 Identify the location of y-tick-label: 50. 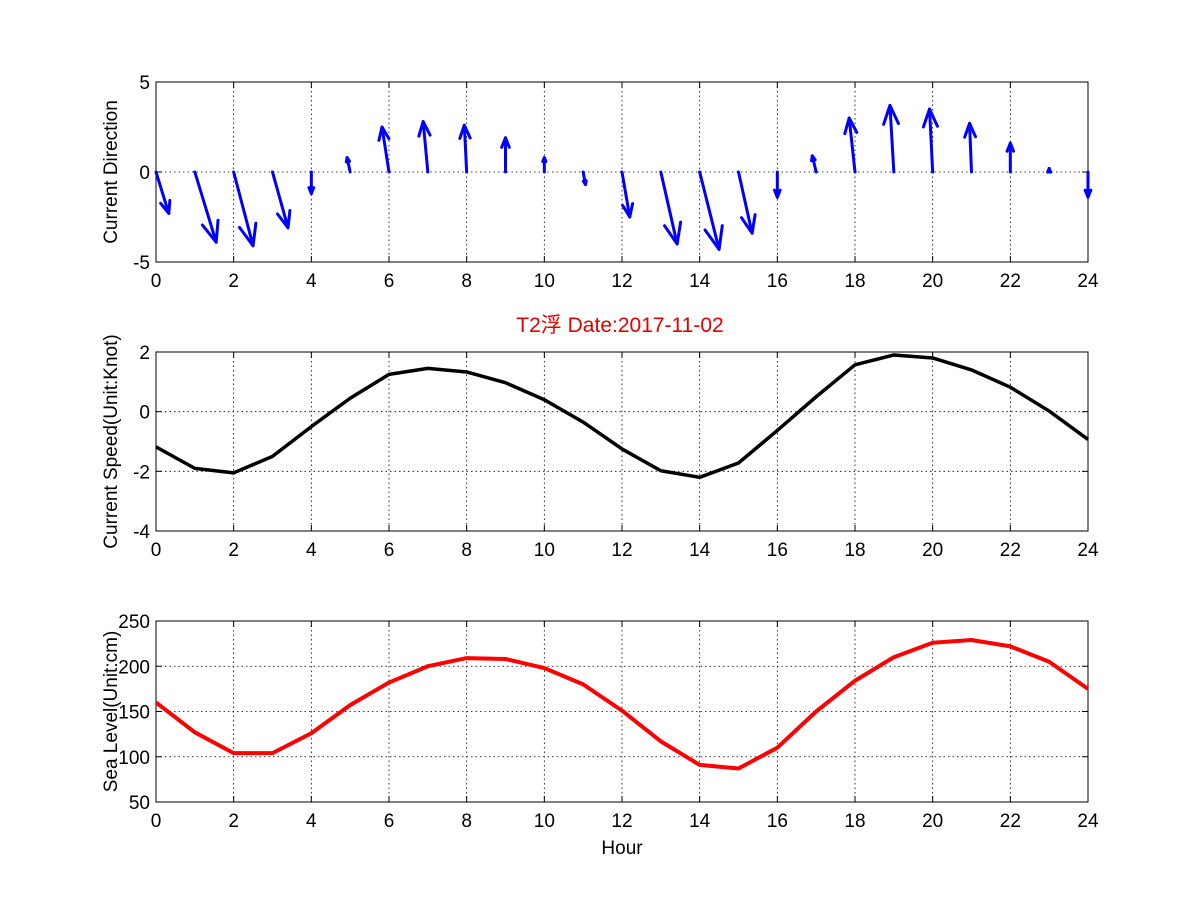
(139, 803).